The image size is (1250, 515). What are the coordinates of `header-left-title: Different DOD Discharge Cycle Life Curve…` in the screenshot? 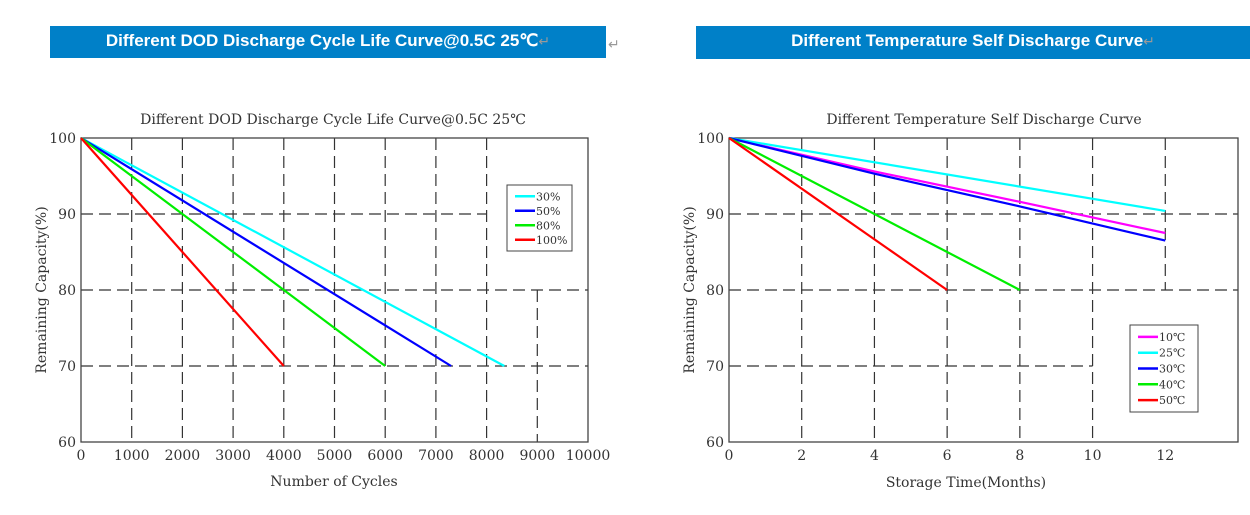 It's located at (322, 40).